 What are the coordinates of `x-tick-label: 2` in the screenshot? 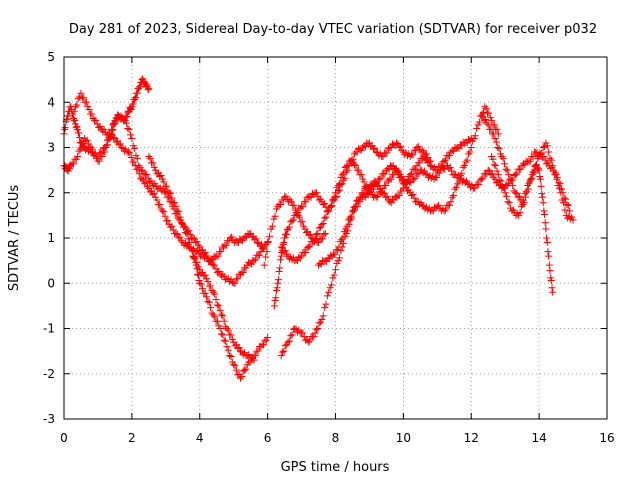 It's located at (132, 438).